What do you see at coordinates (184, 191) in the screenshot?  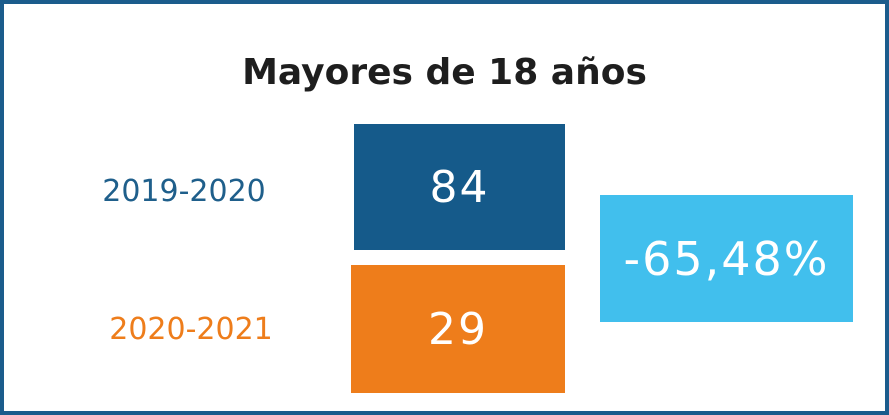 I see `period-label: 2019-2020` at bounding box center [184, 191].